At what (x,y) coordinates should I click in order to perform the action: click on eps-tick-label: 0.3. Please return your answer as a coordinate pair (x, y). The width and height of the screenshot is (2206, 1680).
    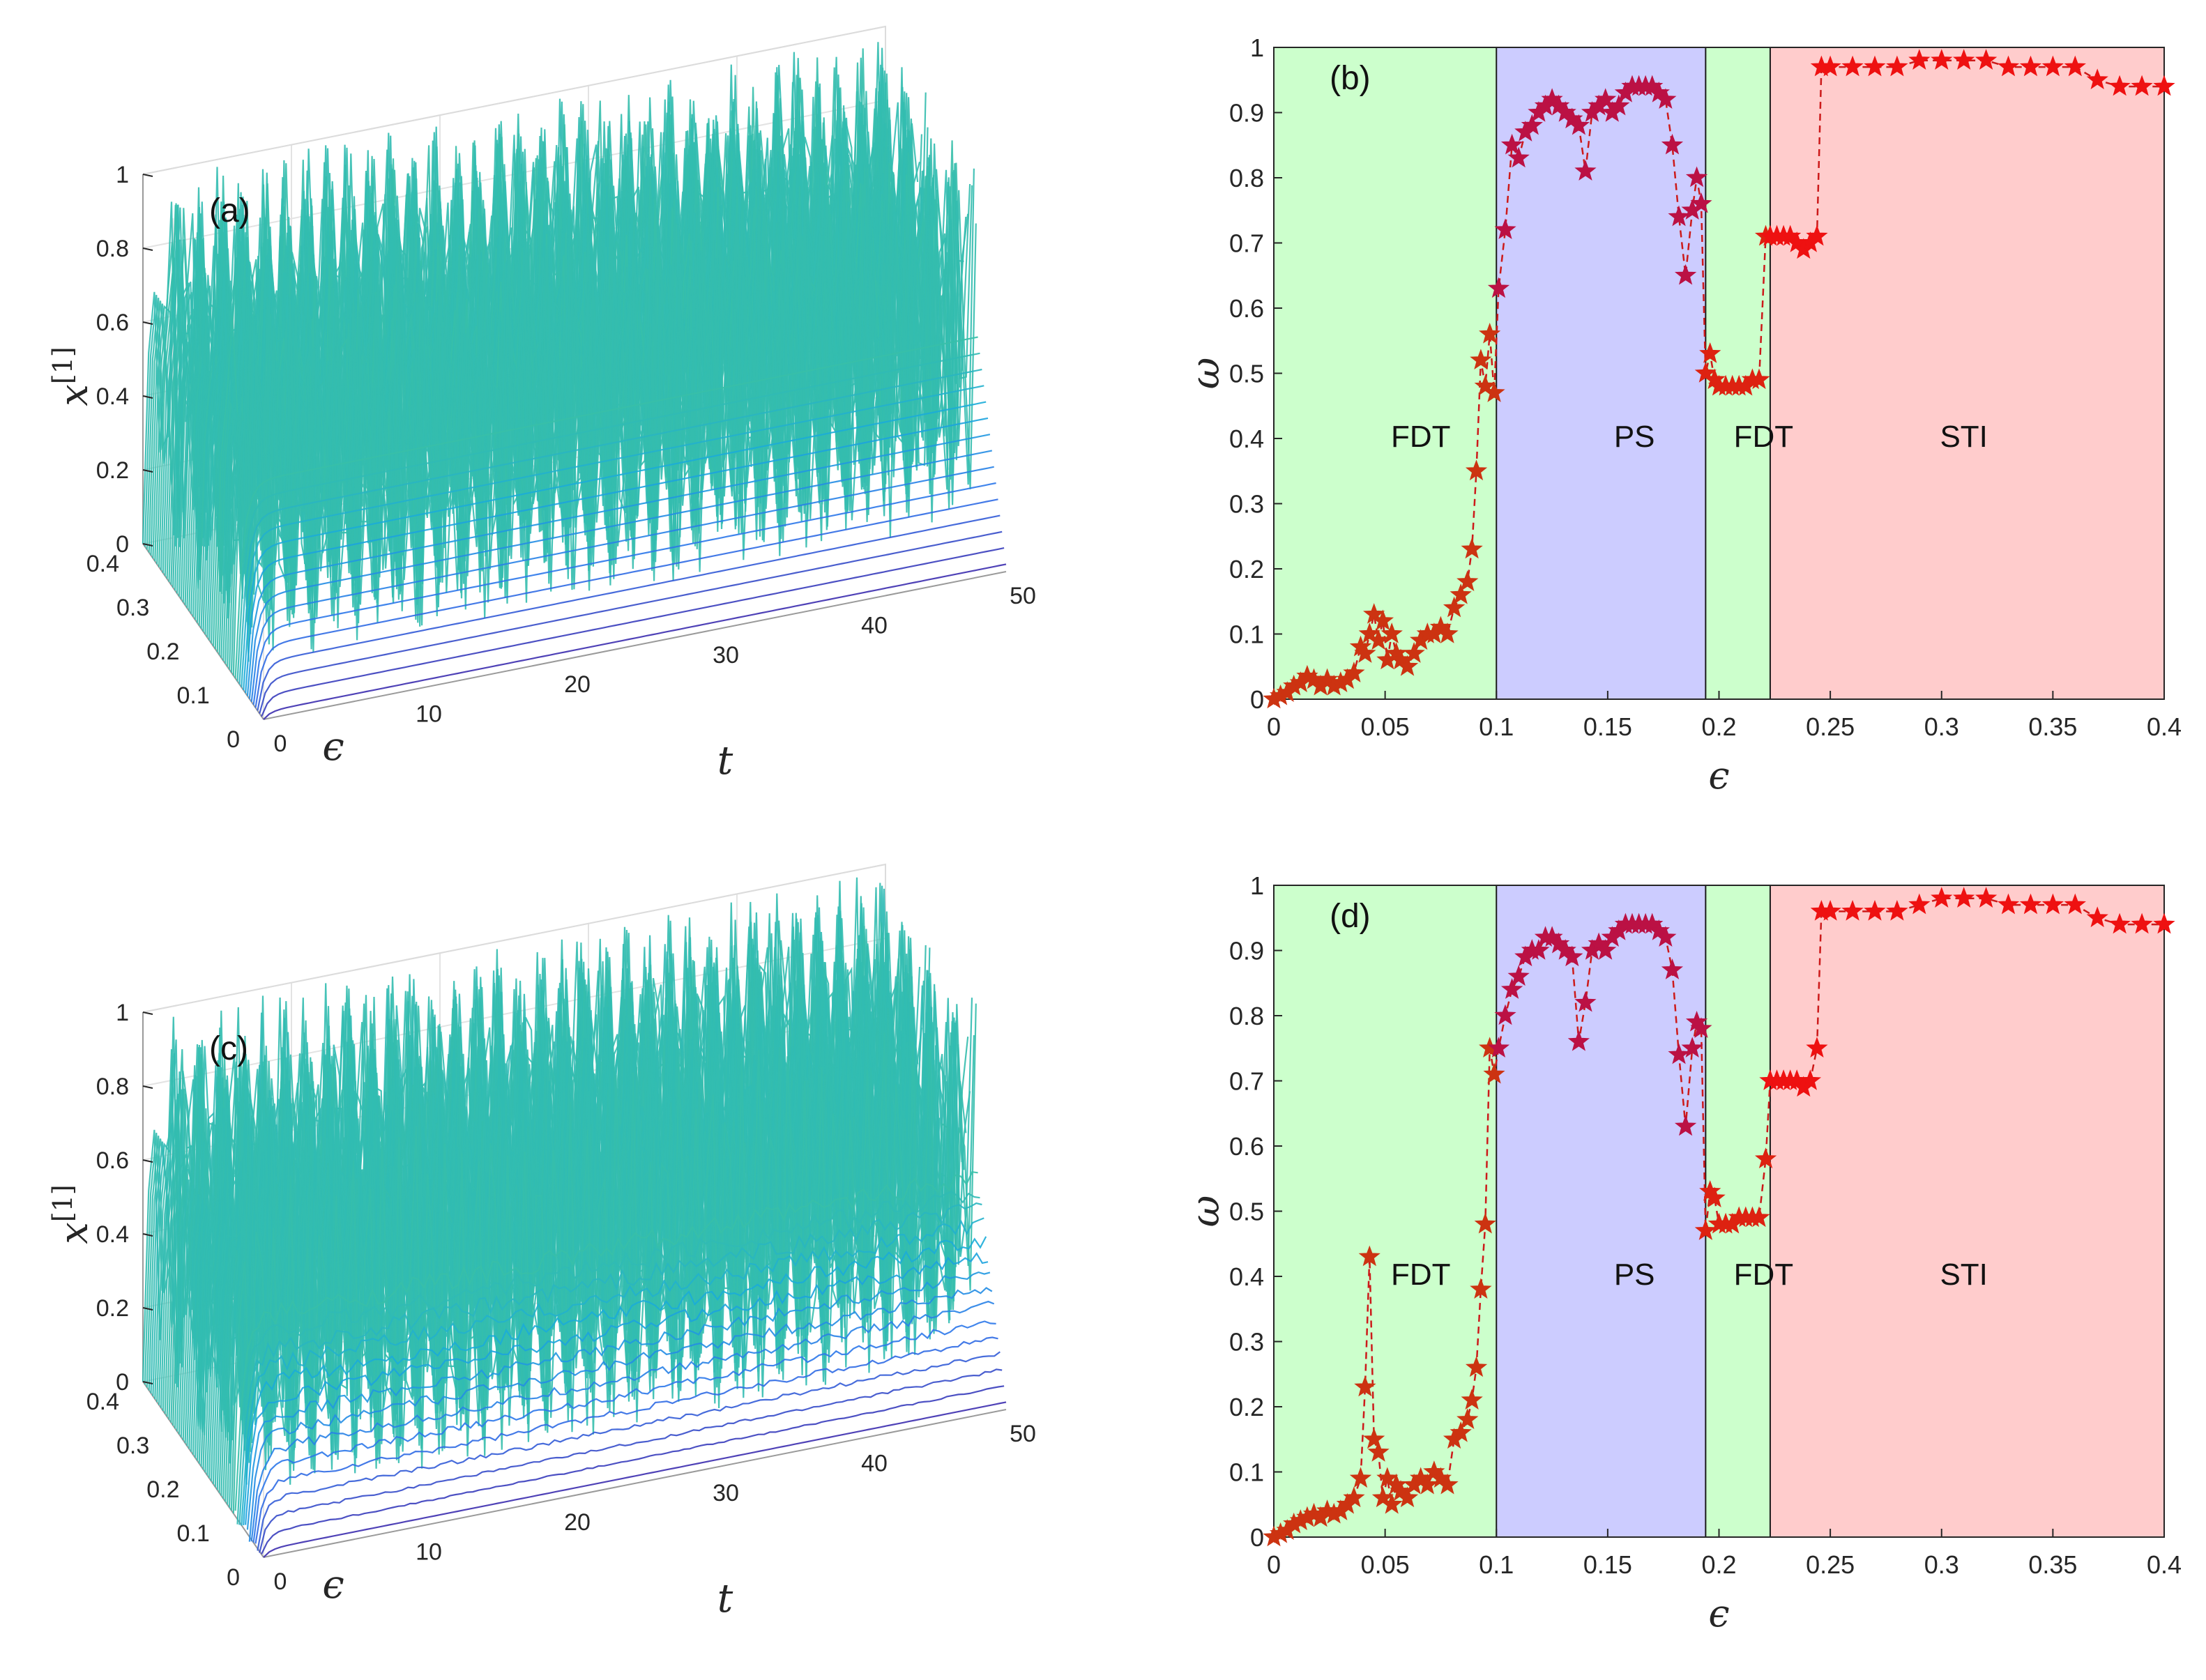
    Looking at the image, I should click on (132, 608).